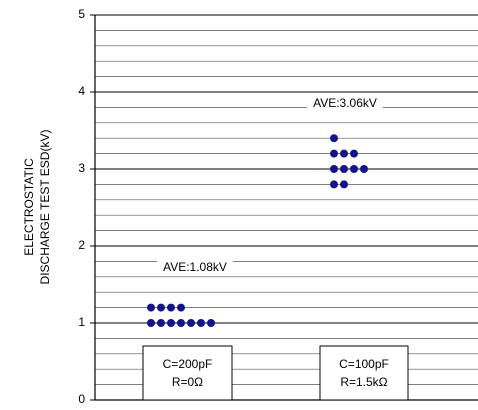  I want to click on category-label: C=100pF, so click(364, 364).